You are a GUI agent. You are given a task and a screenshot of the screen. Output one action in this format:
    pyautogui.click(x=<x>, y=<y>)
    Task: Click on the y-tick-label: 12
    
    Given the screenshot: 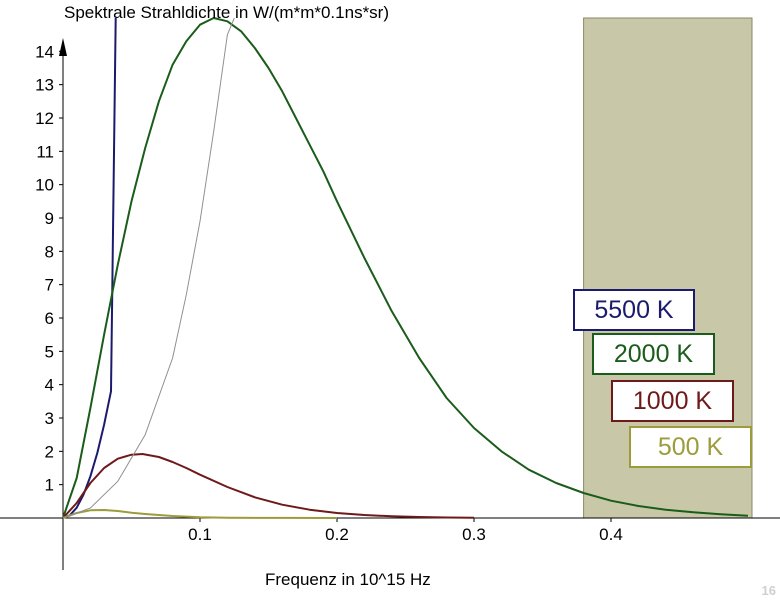 What is the action you would take?
    pyautogui.click(x=44, y=118)
    